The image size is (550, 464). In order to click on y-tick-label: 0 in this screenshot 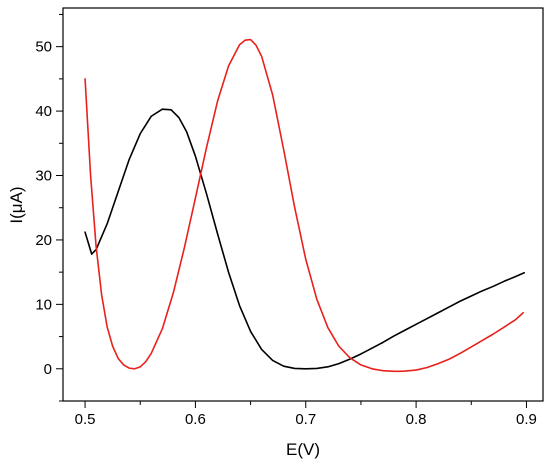, I will do `click(48, 369)`.